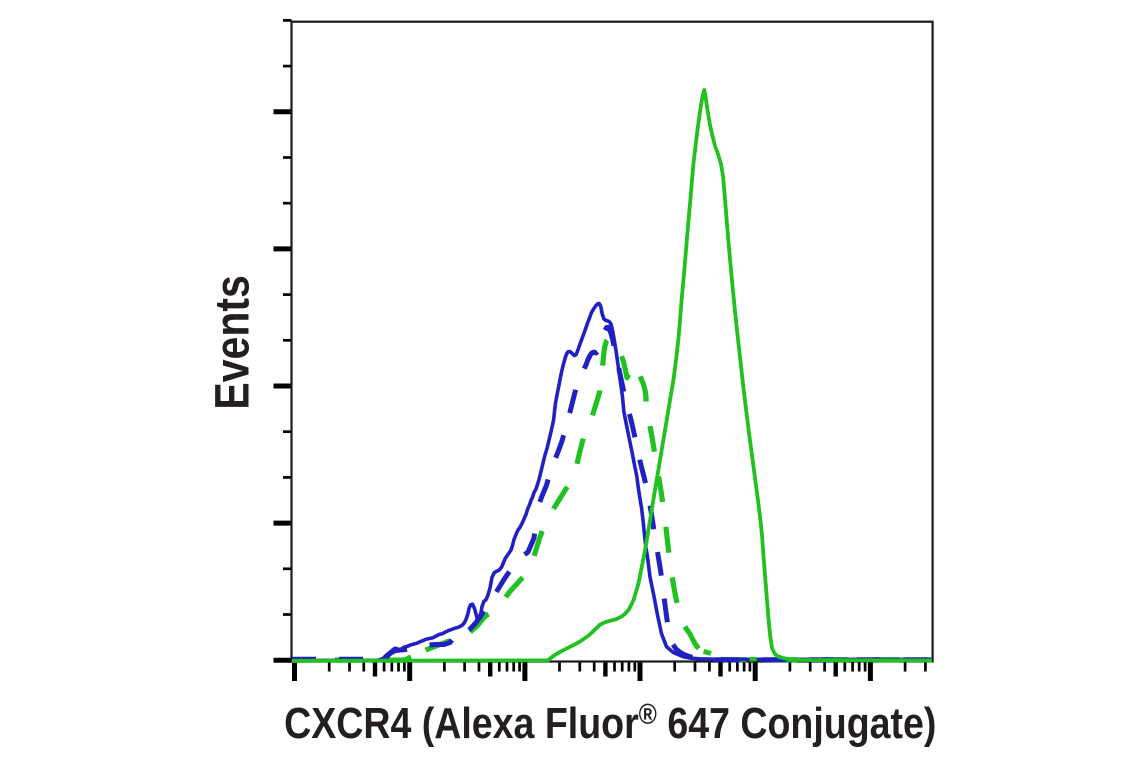 This screenshot has width=1141, height=768. Describe the element at coordinates (610, 723) in the screenshot. I see `svg-text:CXCR4 (Alexa Fluor® 647 Conjug: CXCR4 (Alexa Fluor® 647 Conjugate)` at that location.